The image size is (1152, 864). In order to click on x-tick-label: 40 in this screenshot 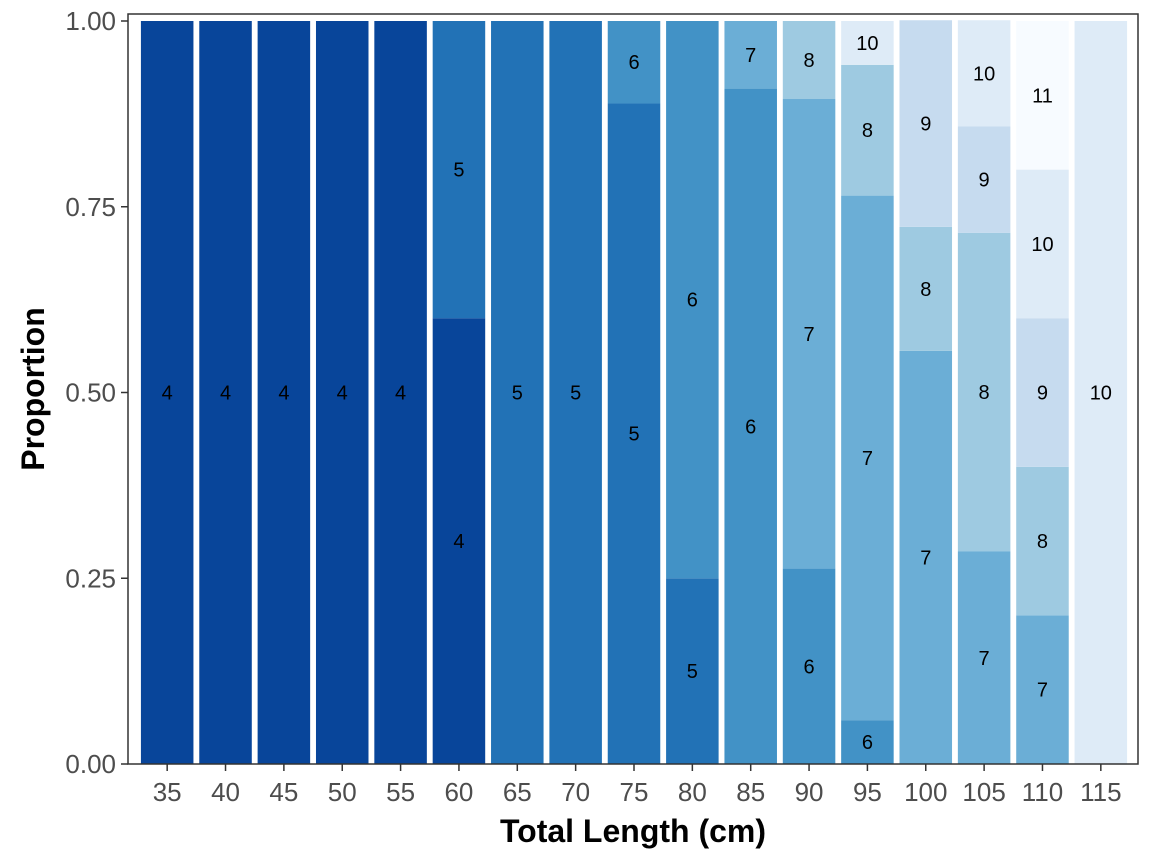, I will do `click(225, 792)`.